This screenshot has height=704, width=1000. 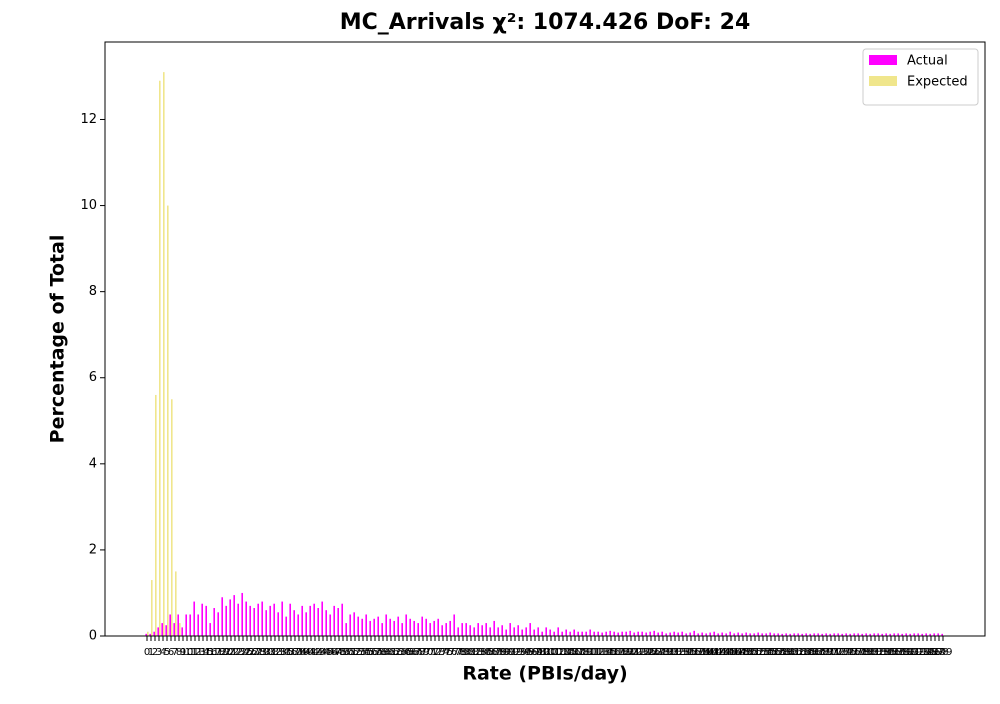 What do you see at coordinates (694, 652) in the screenshot?
I see `x-tick-label: 137` at bounding box center [694, 652].